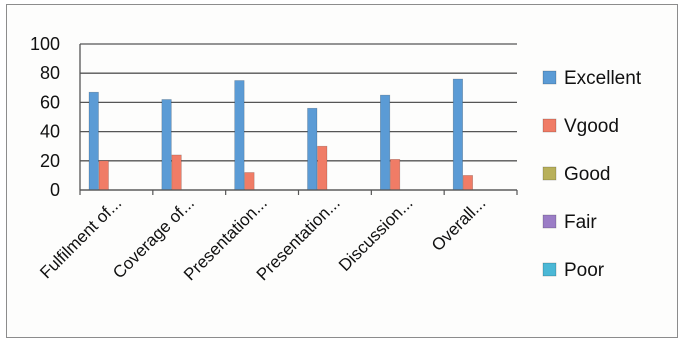 The height and width of the screenshot is (344, 685). What do you see at coordinates (50, 102) in the screenshot?
I see `y-tick-label: 60` at bounding box center [50, 102].